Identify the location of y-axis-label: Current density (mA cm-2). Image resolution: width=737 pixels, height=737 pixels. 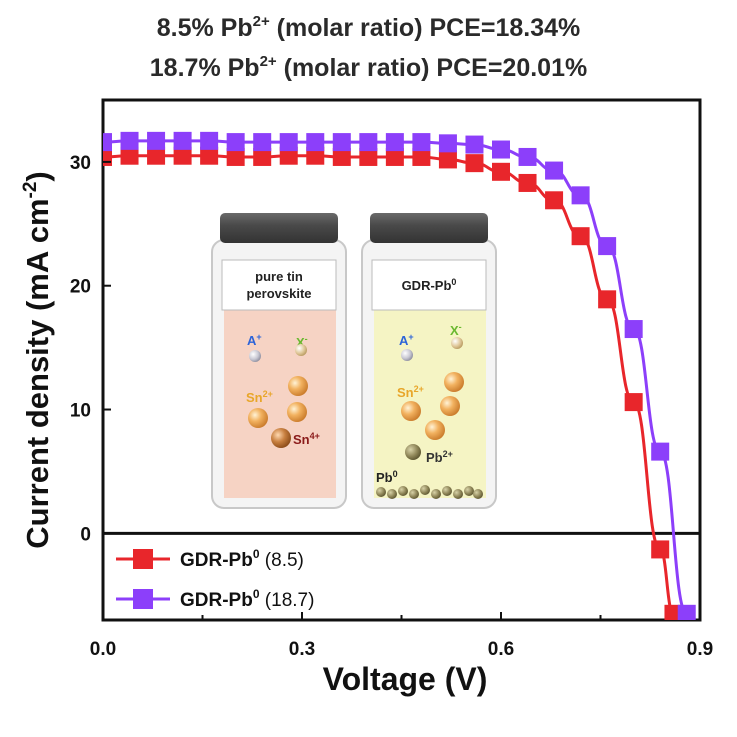
(37, 359).